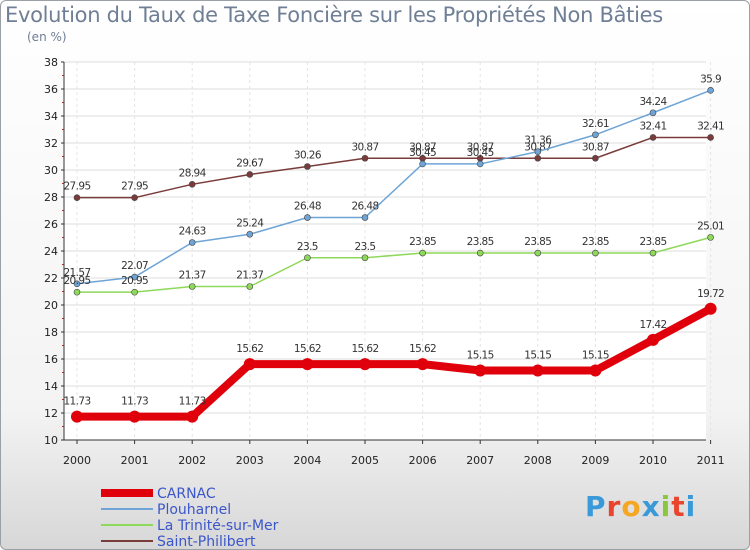 This screenshot has height=550, width=750. I want to click on logo-letter: i, so click(666, 506).